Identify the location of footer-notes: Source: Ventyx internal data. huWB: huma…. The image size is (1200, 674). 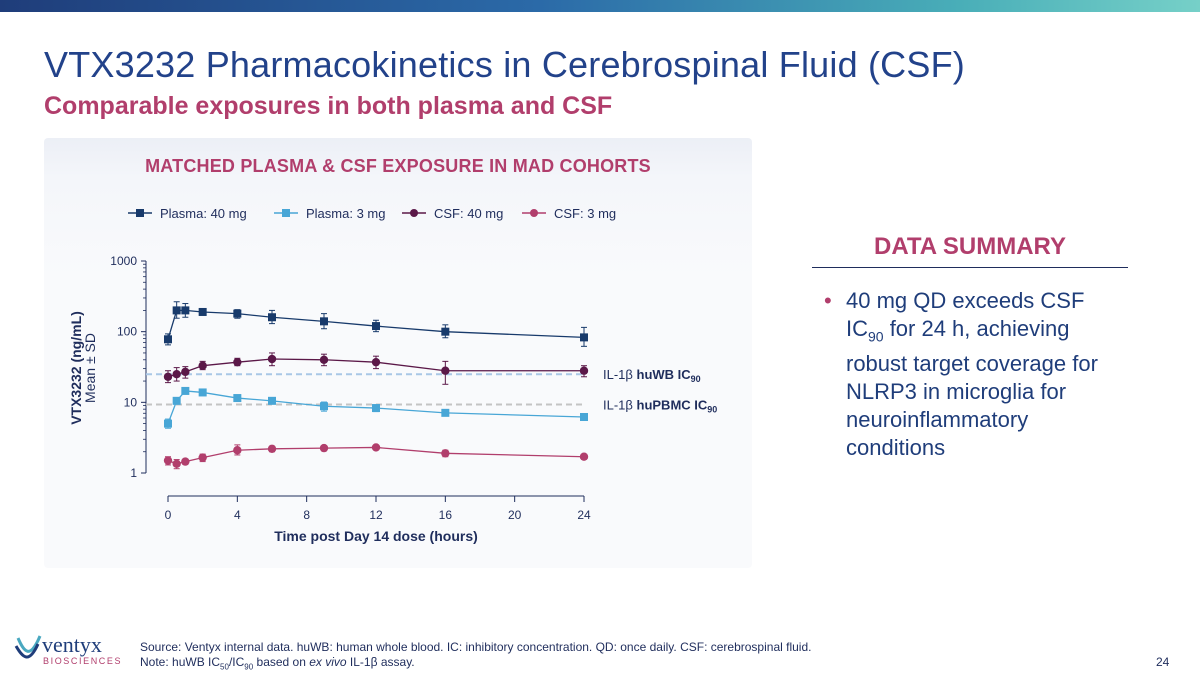
(475, 657).